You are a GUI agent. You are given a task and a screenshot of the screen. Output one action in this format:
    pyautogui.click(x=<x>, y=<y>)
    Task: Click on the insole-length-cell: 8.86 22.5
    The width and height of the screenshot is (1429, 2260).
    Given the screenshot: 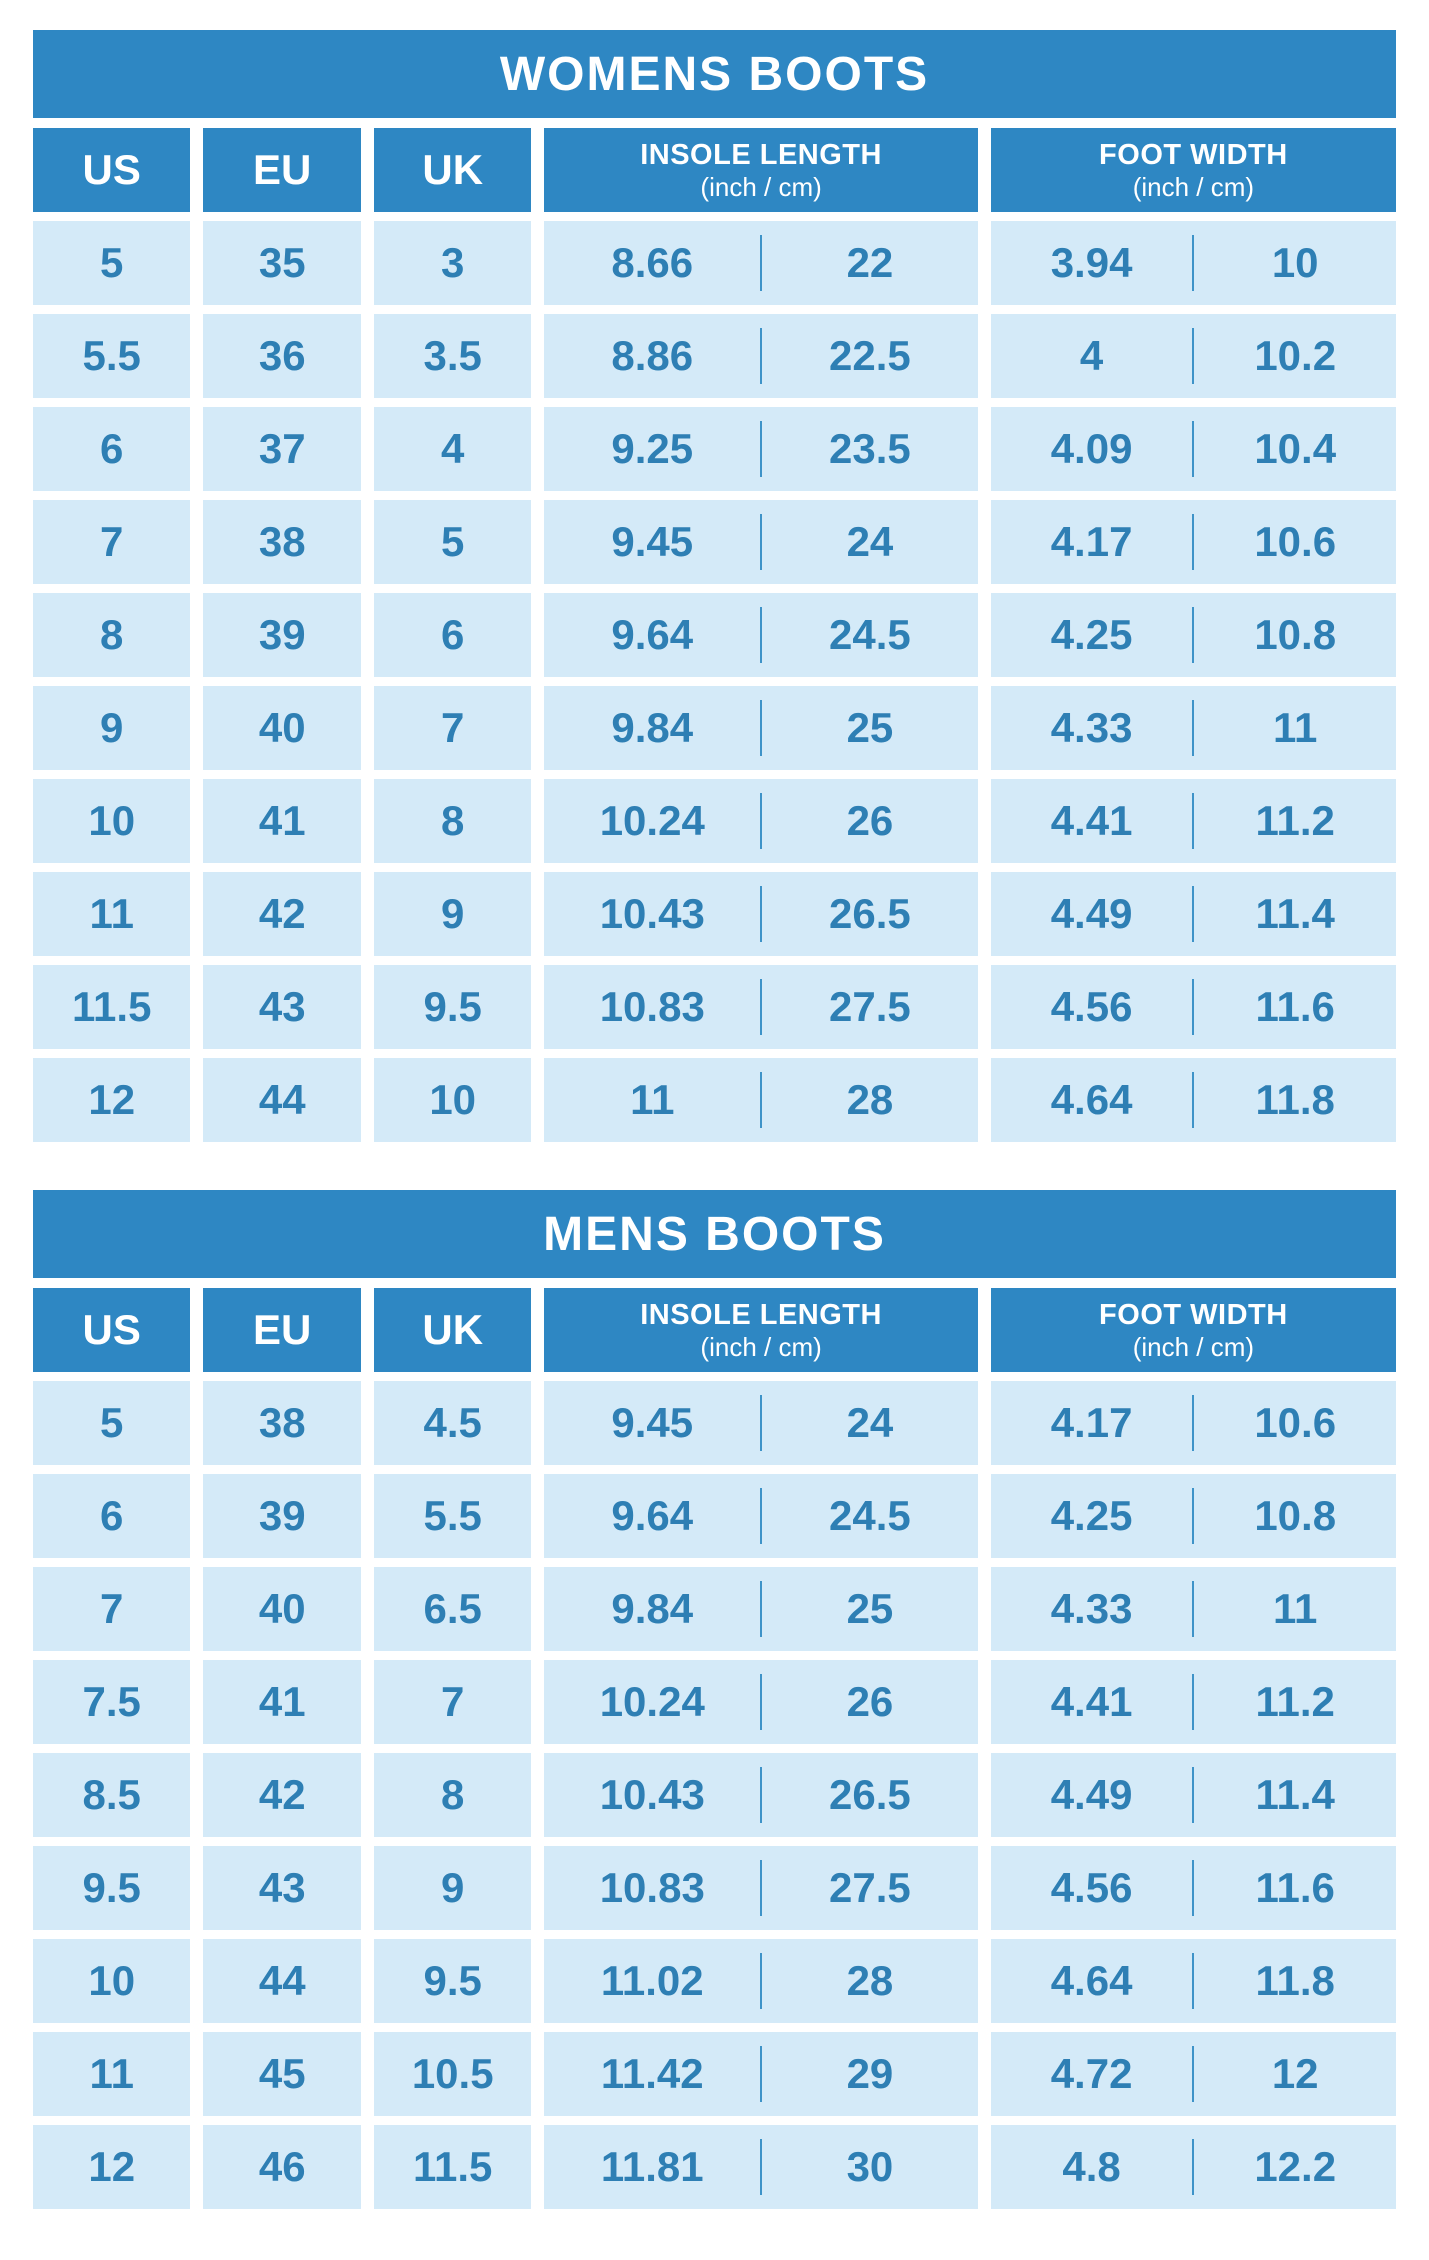 What is the action you would take?
    pyautogui.click(x=761, y=356)
    